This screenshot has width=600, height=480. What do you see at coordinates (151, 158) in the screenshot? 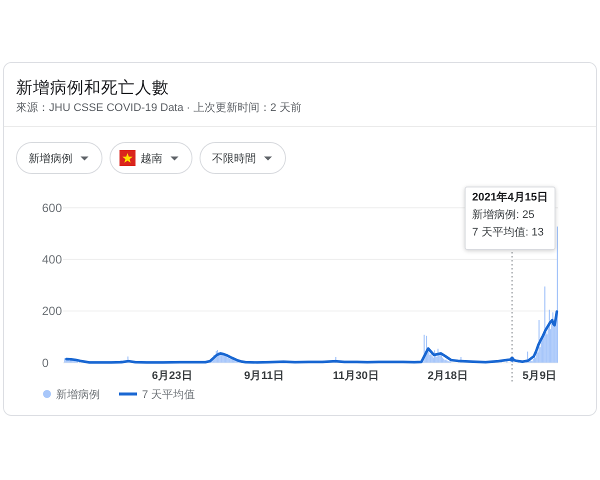
I see `text: 越南` at bounding box center [151, 158].